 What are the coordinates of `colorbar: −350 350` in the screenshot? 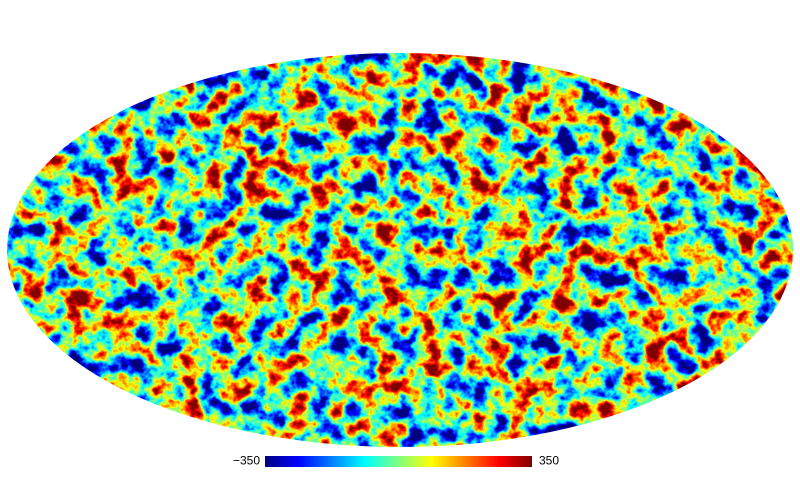 It's located at (396, 461).